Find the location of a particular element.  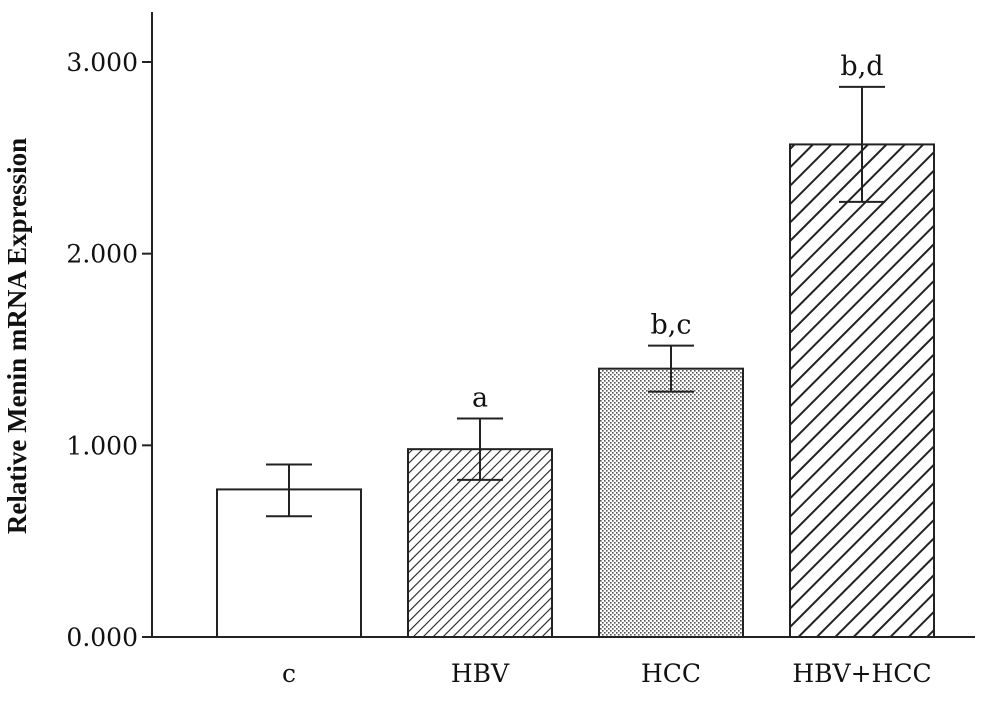

bar-hcc is located at coordinates (671, 502).